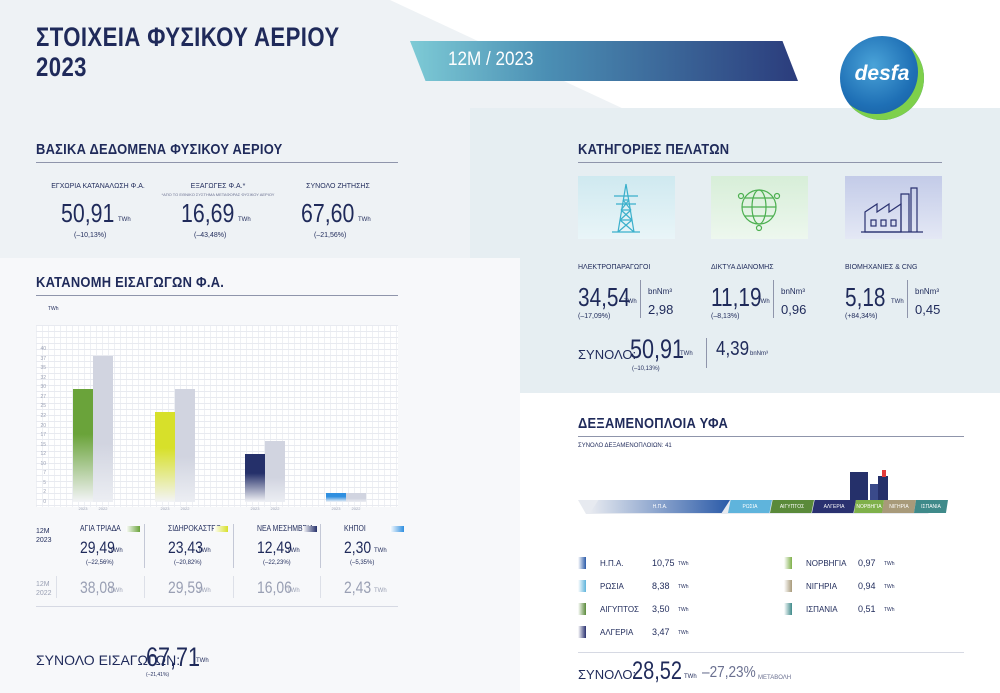 This screenshot has height=693, width=1000. Describe the element at coordinates (320, 546) in the screenshot. I see `entry-divider` at that location.